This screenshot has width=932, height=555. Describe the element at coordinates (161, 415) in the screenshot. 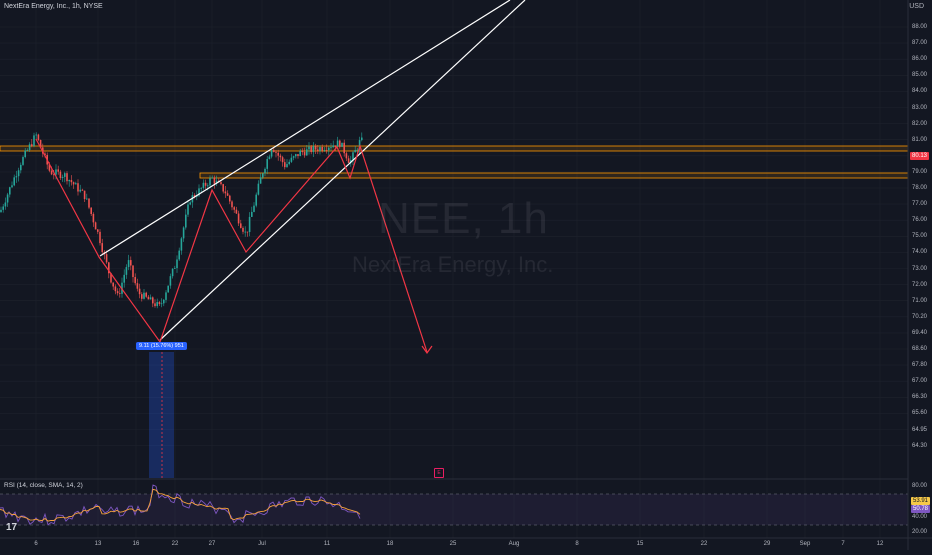

I see `measure-box` at that location.